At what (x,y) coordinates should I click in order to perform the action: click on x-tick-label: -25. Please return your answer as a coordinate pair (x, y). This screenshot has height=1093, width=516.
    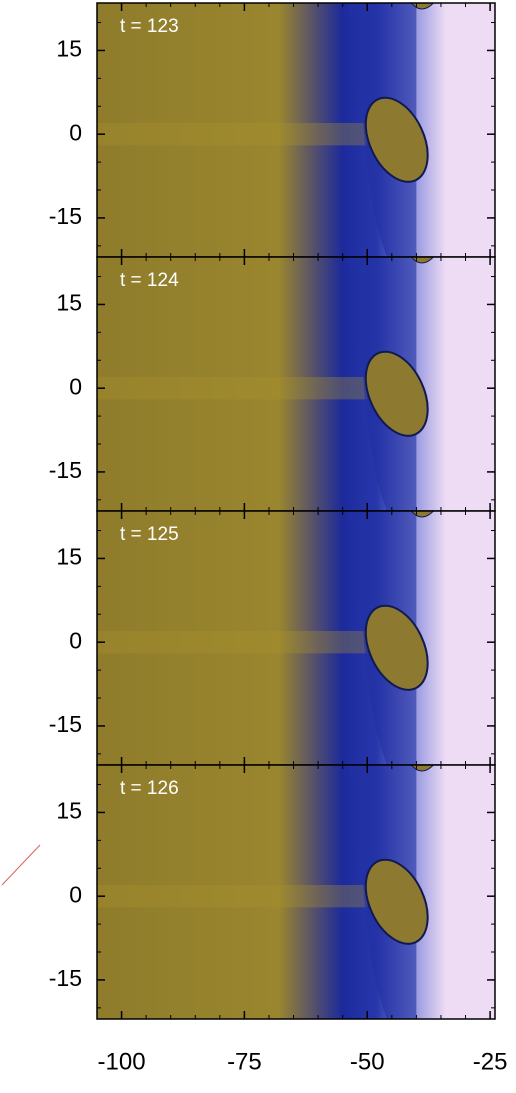
    Looking at the image, I should click on (490, 1061).